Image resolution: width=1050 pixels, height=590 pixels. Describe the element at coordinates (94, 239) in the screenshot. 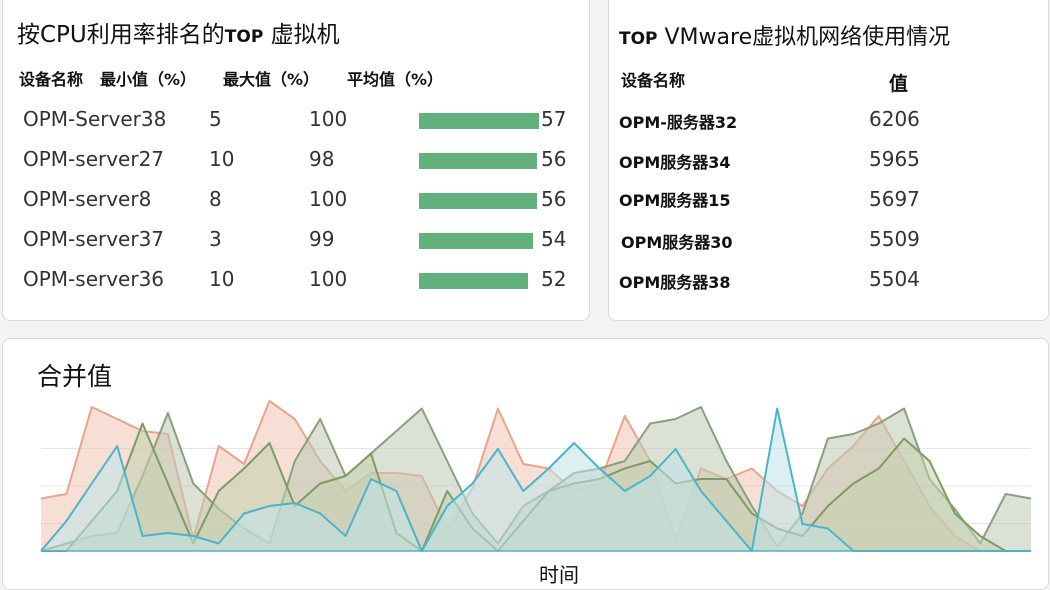

I see `device-name: OPM-server37` at that location.